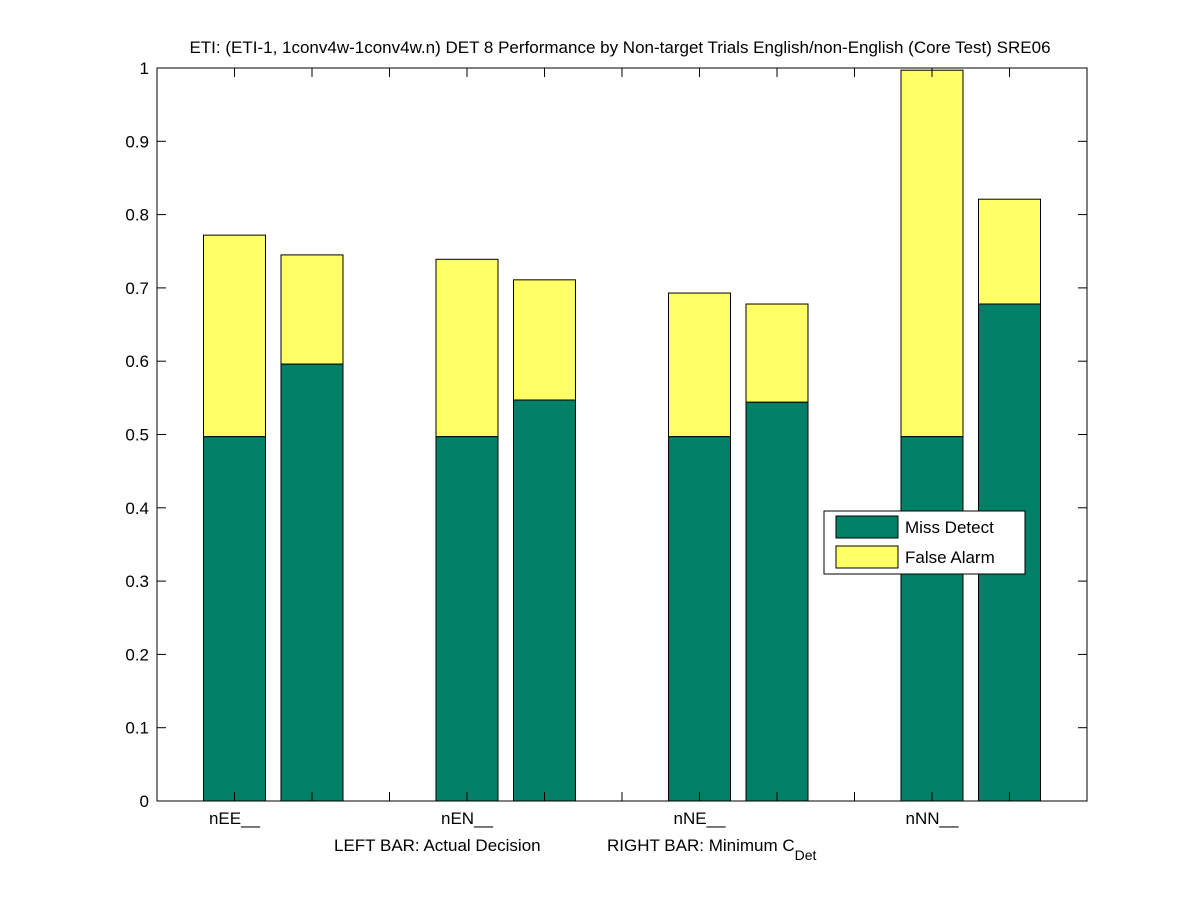 The width and height of the screenshot is (1201, 900). I want to click on ytick-label: 0.4, so click(137, 508).